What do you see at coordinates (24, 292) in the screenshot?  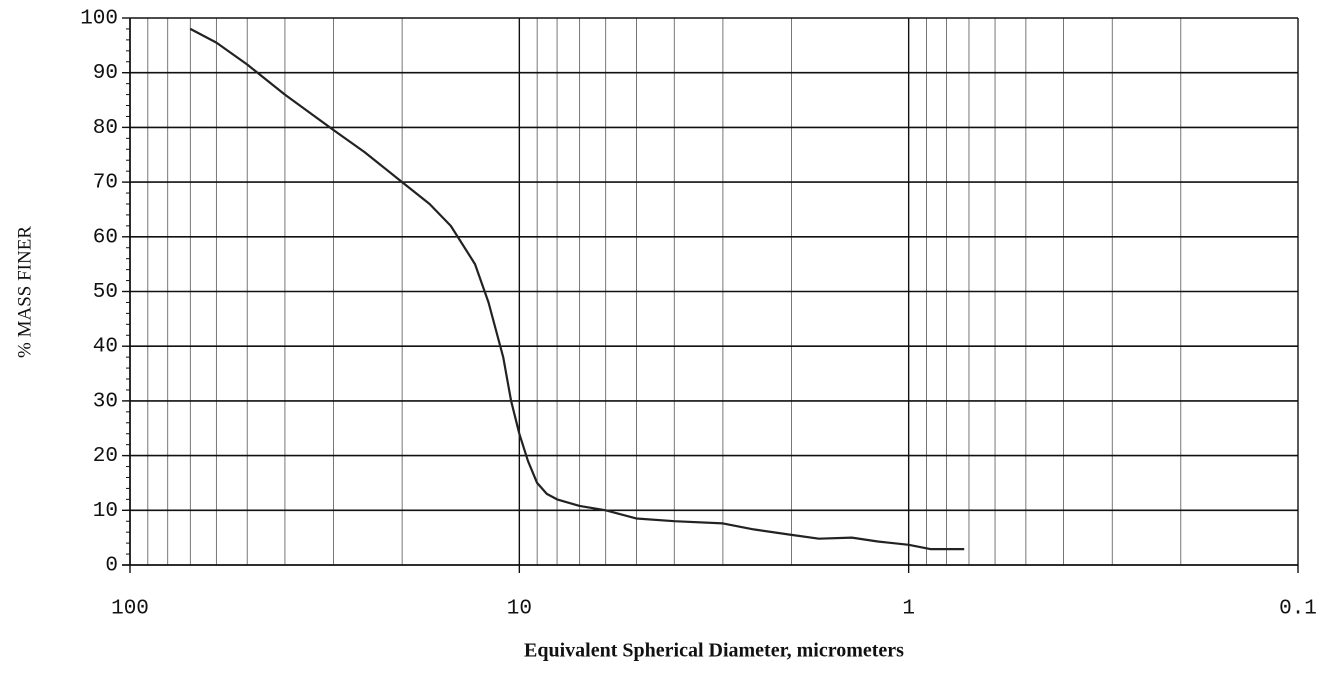 I see `y-axis-title: % MASS FINER` at bounding box center [24, 292].